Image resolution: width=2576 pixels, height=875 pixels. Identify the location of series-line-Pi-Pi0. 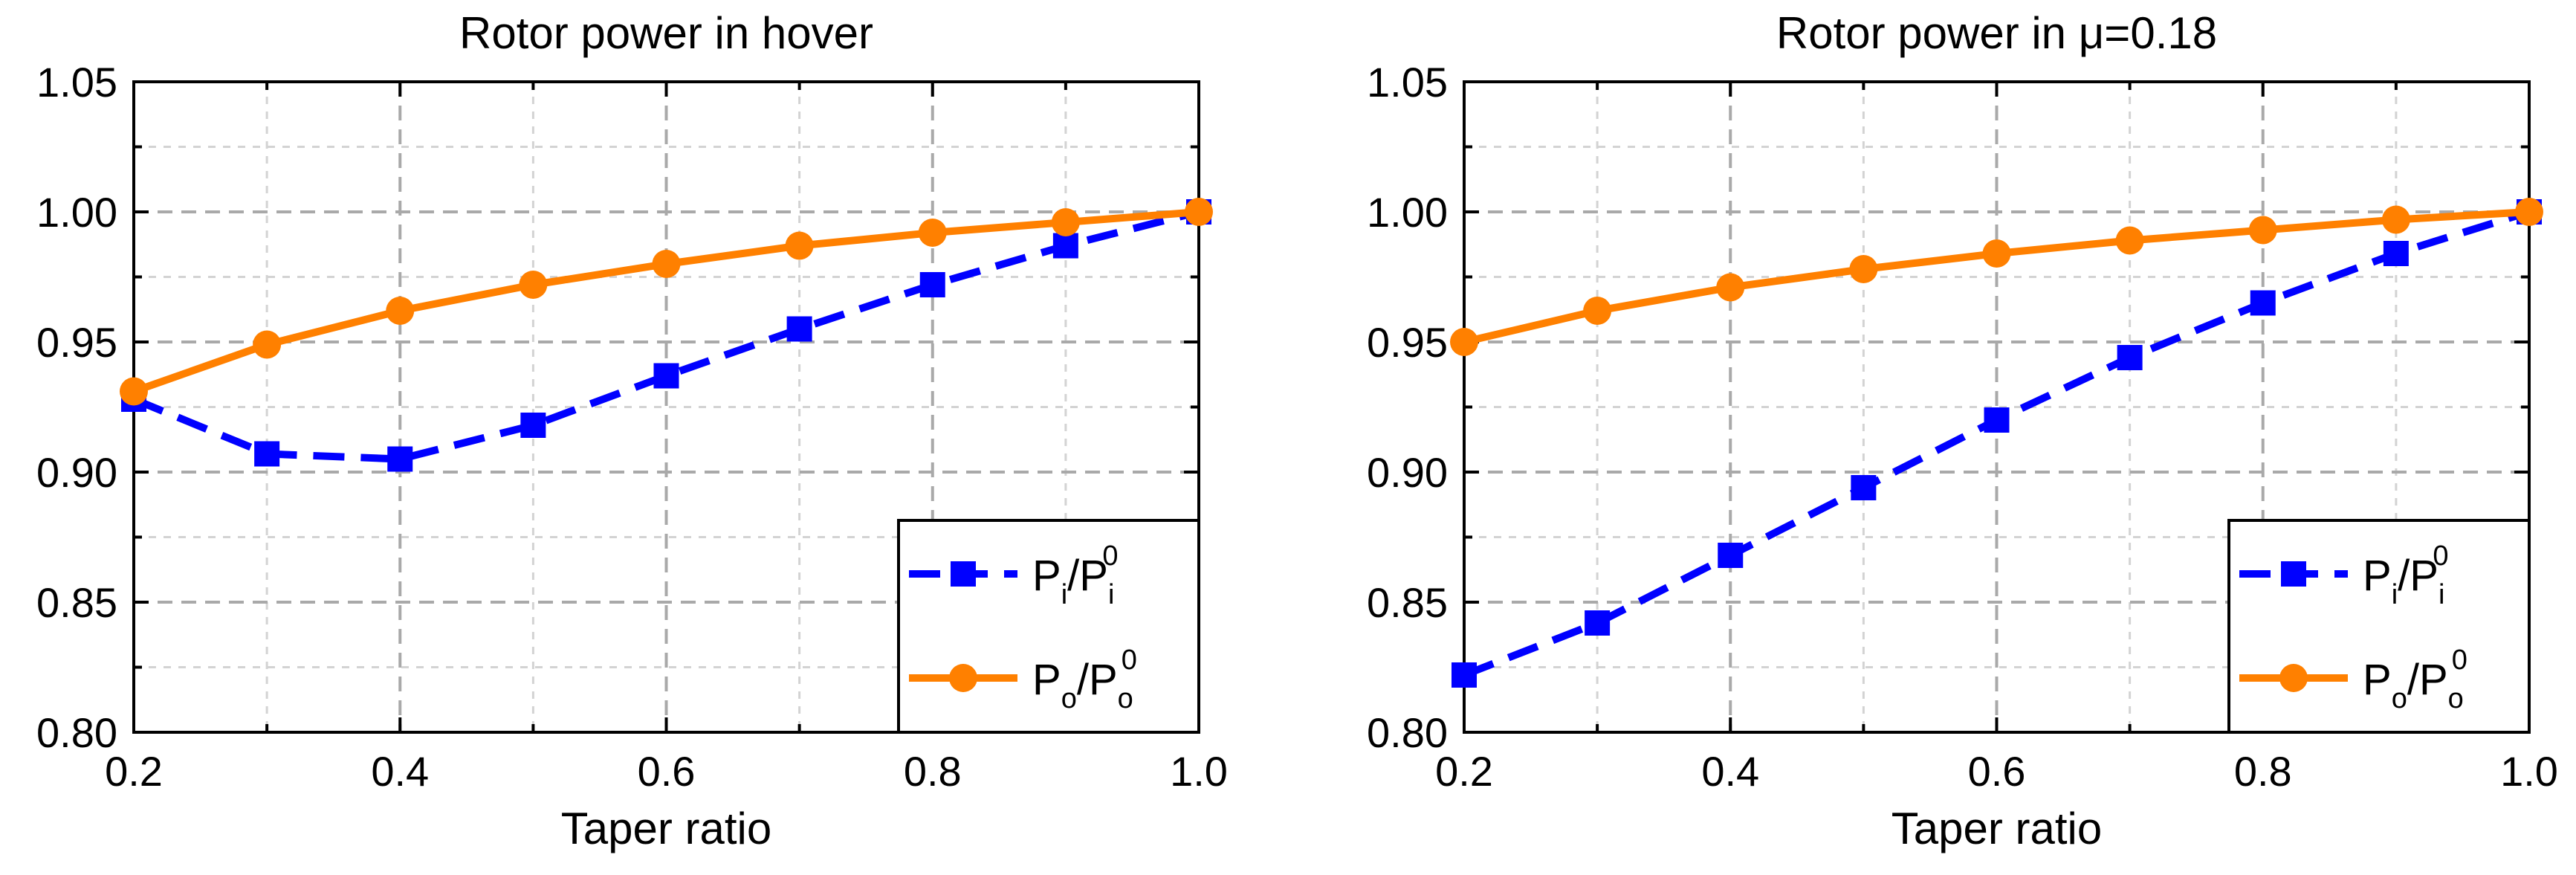
(666, 336).